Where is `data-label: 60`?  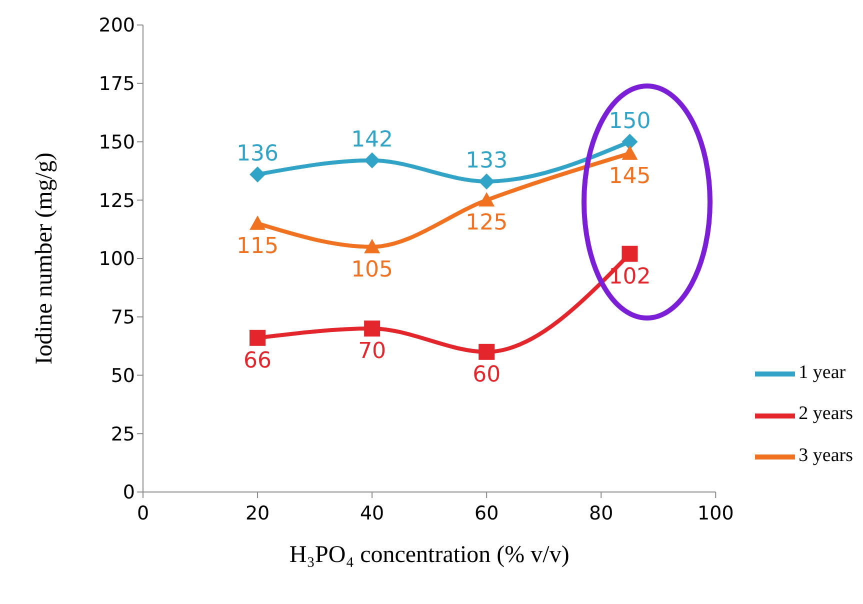
data-label: 60 is located at coordinates (486, 375).